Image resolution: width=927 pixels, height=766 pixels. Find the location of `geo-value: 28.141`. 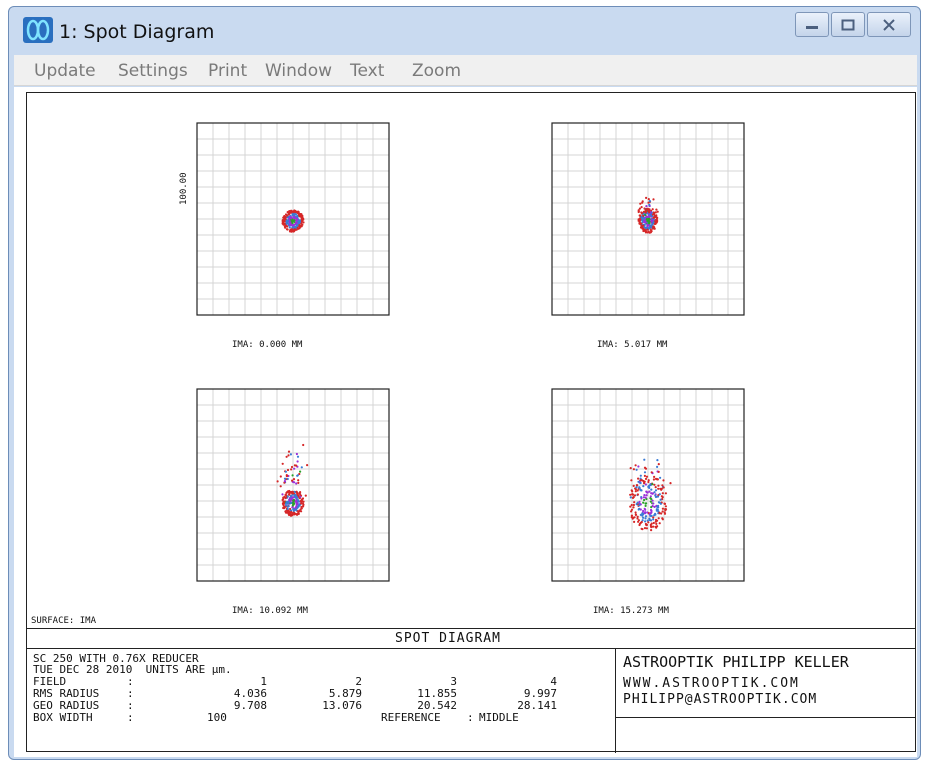

geo-value: 28.141 is located at coordinates (537, 705).